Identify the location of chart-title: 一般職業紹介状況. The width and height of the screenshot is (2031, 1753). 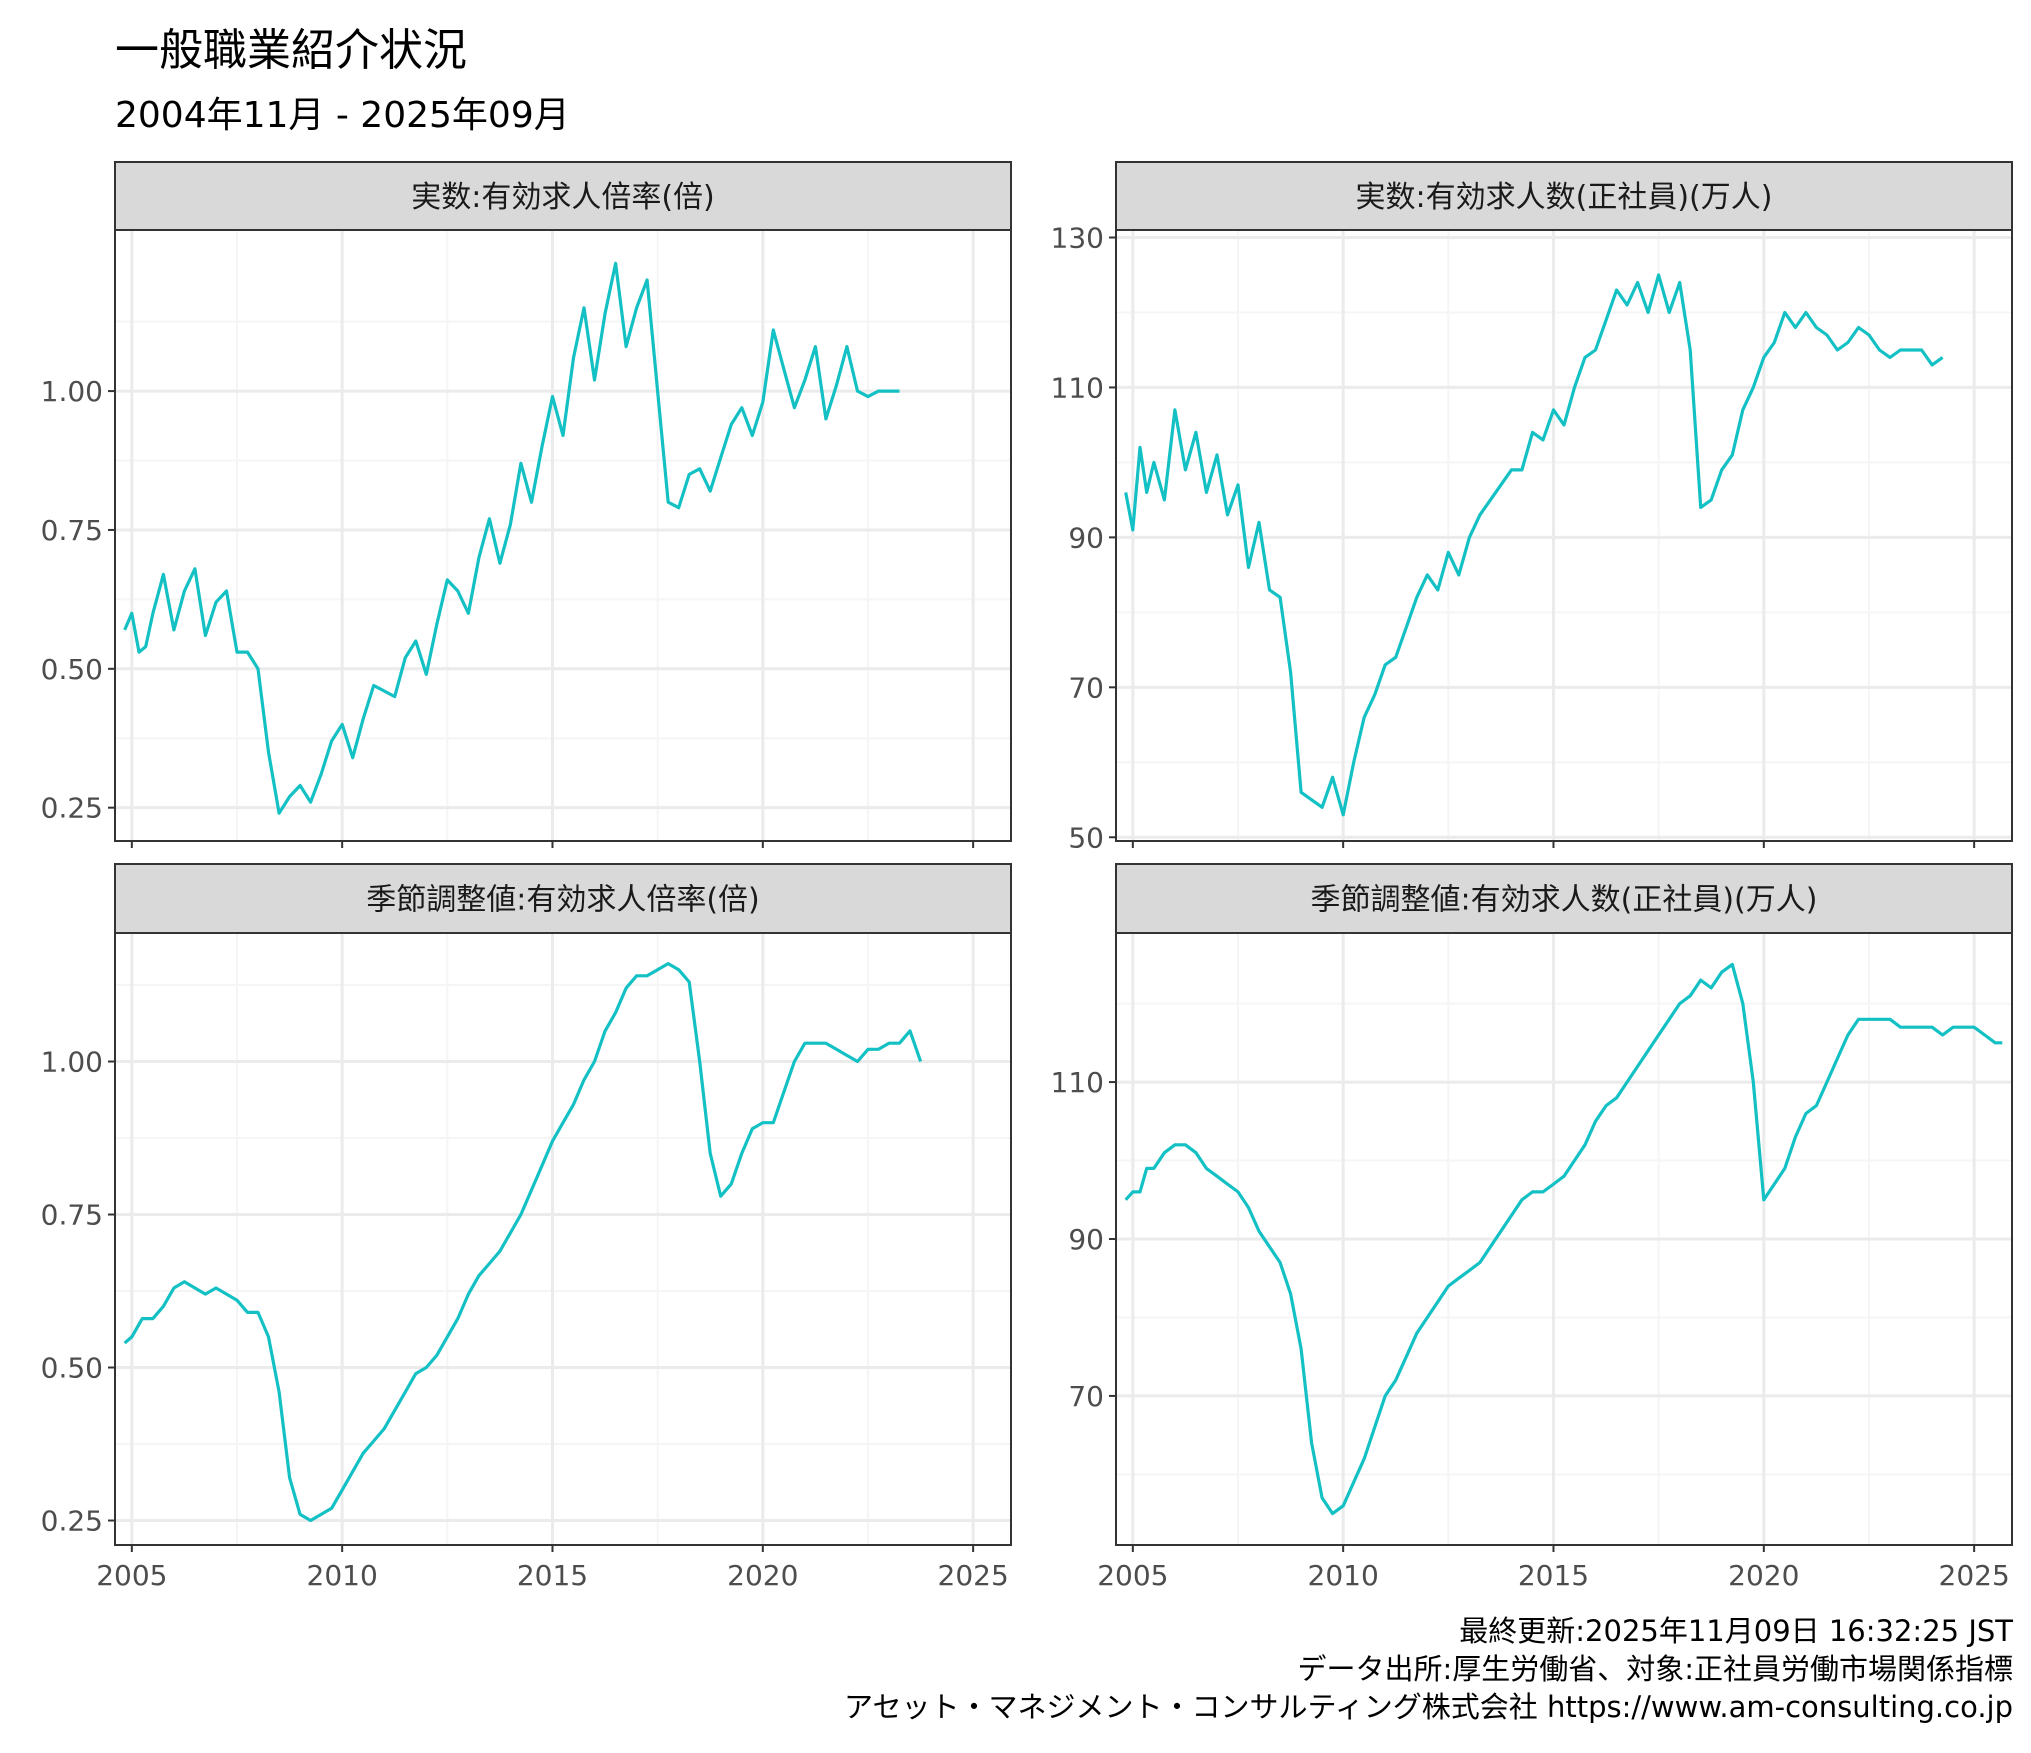
(291, 50).